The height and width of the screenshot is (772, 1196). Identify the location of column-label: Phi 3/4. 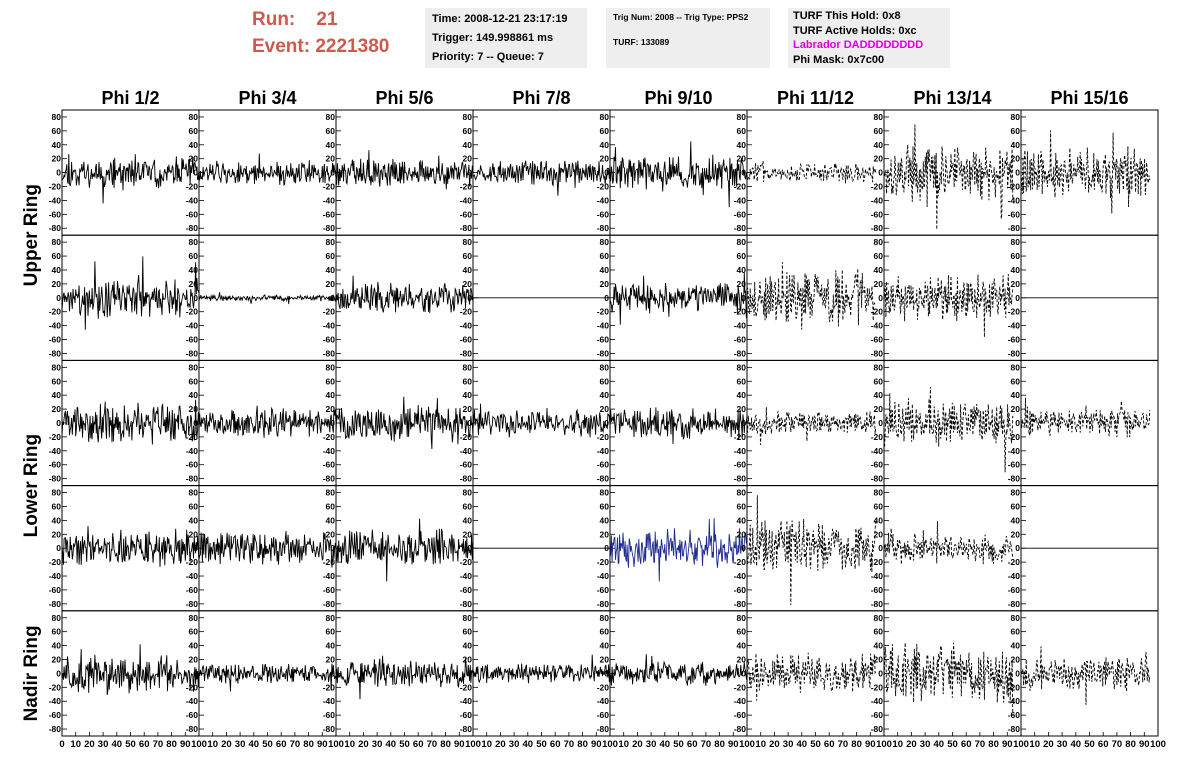
(267, 98).